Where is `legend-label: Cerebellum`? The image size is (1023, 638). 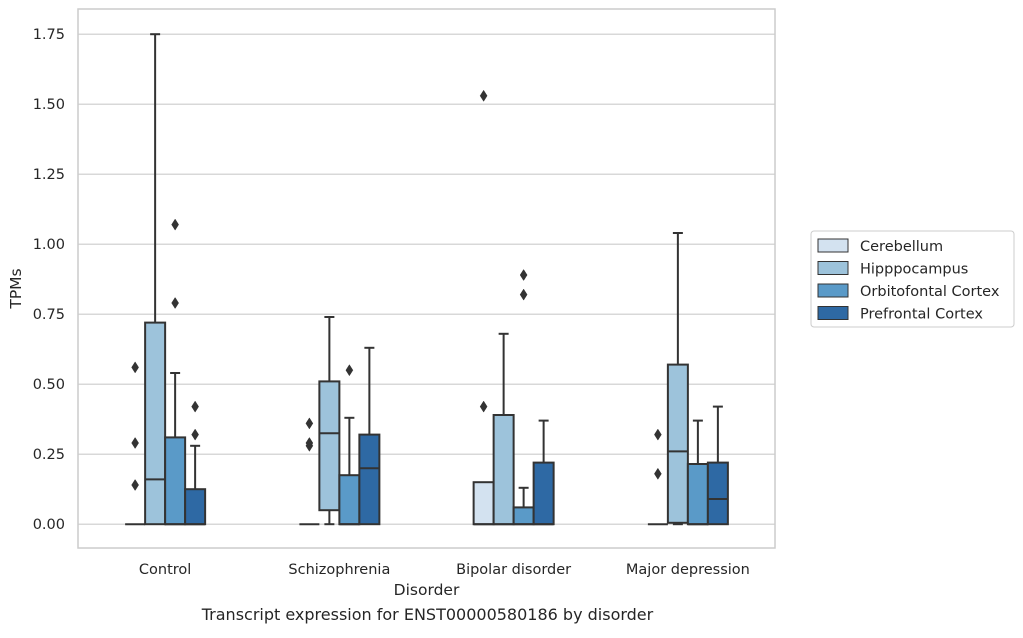
legend-label: Cerebellum is located at coordinates (901, 247).